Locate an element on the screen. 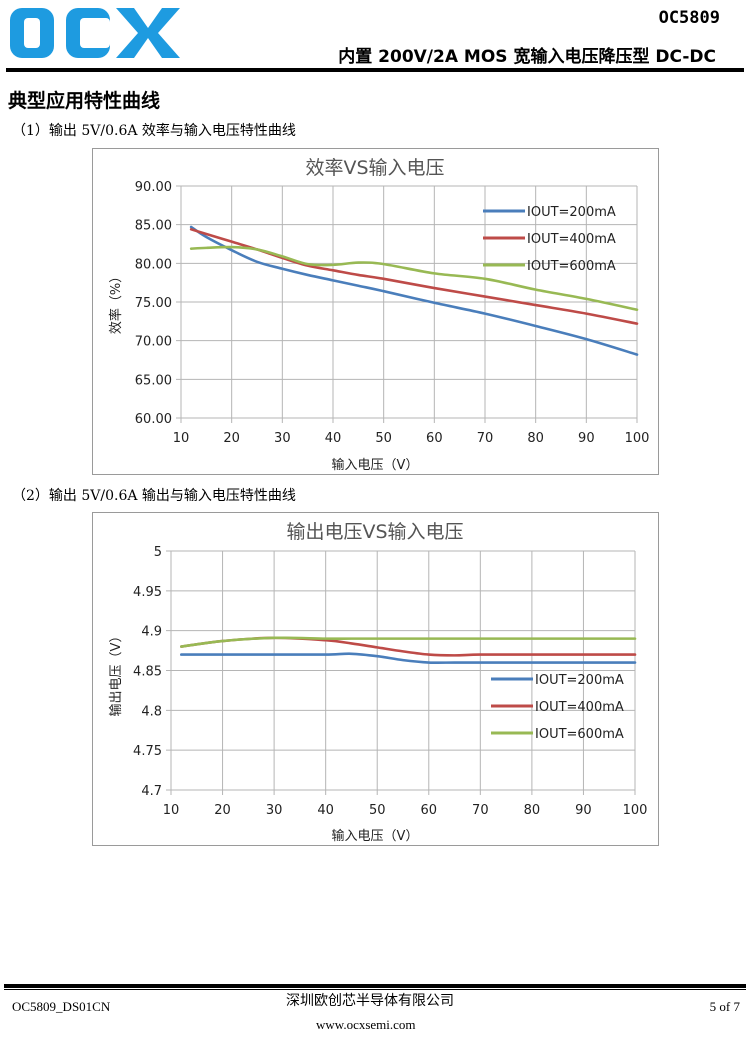 The width and height of the screenshot is (750, 1037). document-id: OC5809_DS01CN is located at coordinates (61, 1006).